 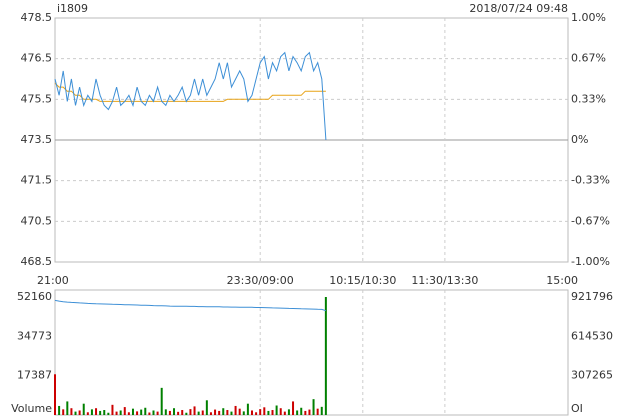 What do you see at coordinates (37, 180) in the screenshot?
I see `y-tick-label: 471.5` at bounding box center [37, 180].